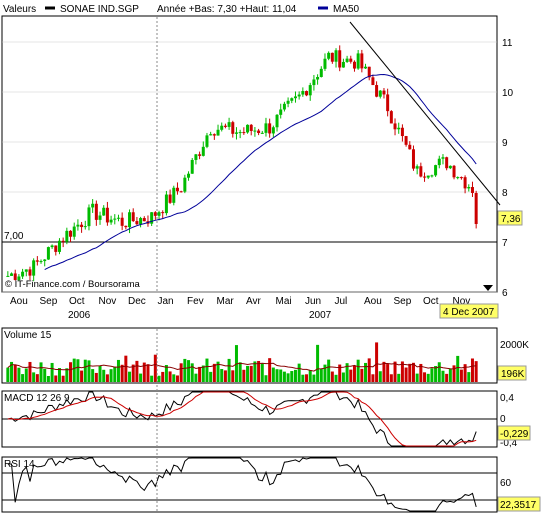  I want to click on macd-badge-value: -0,229, so click(514, 434).